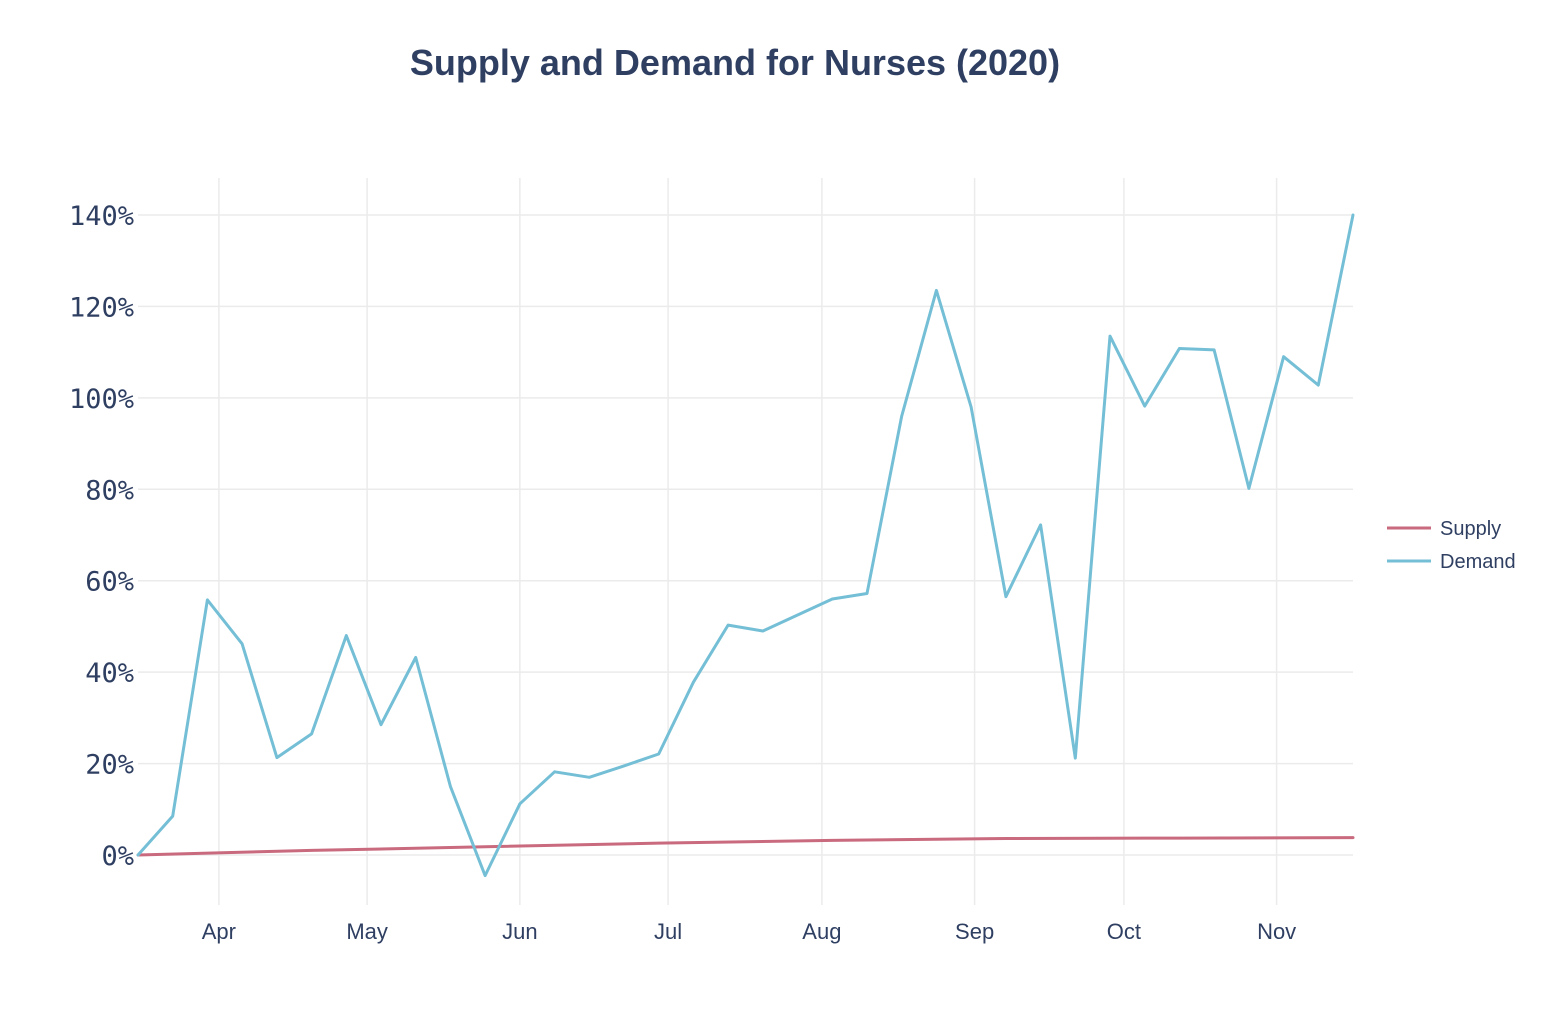 The width and height of the screenshot is (1553, 1017). I want to click on y-tick-label: 140%, so click(101, 216).